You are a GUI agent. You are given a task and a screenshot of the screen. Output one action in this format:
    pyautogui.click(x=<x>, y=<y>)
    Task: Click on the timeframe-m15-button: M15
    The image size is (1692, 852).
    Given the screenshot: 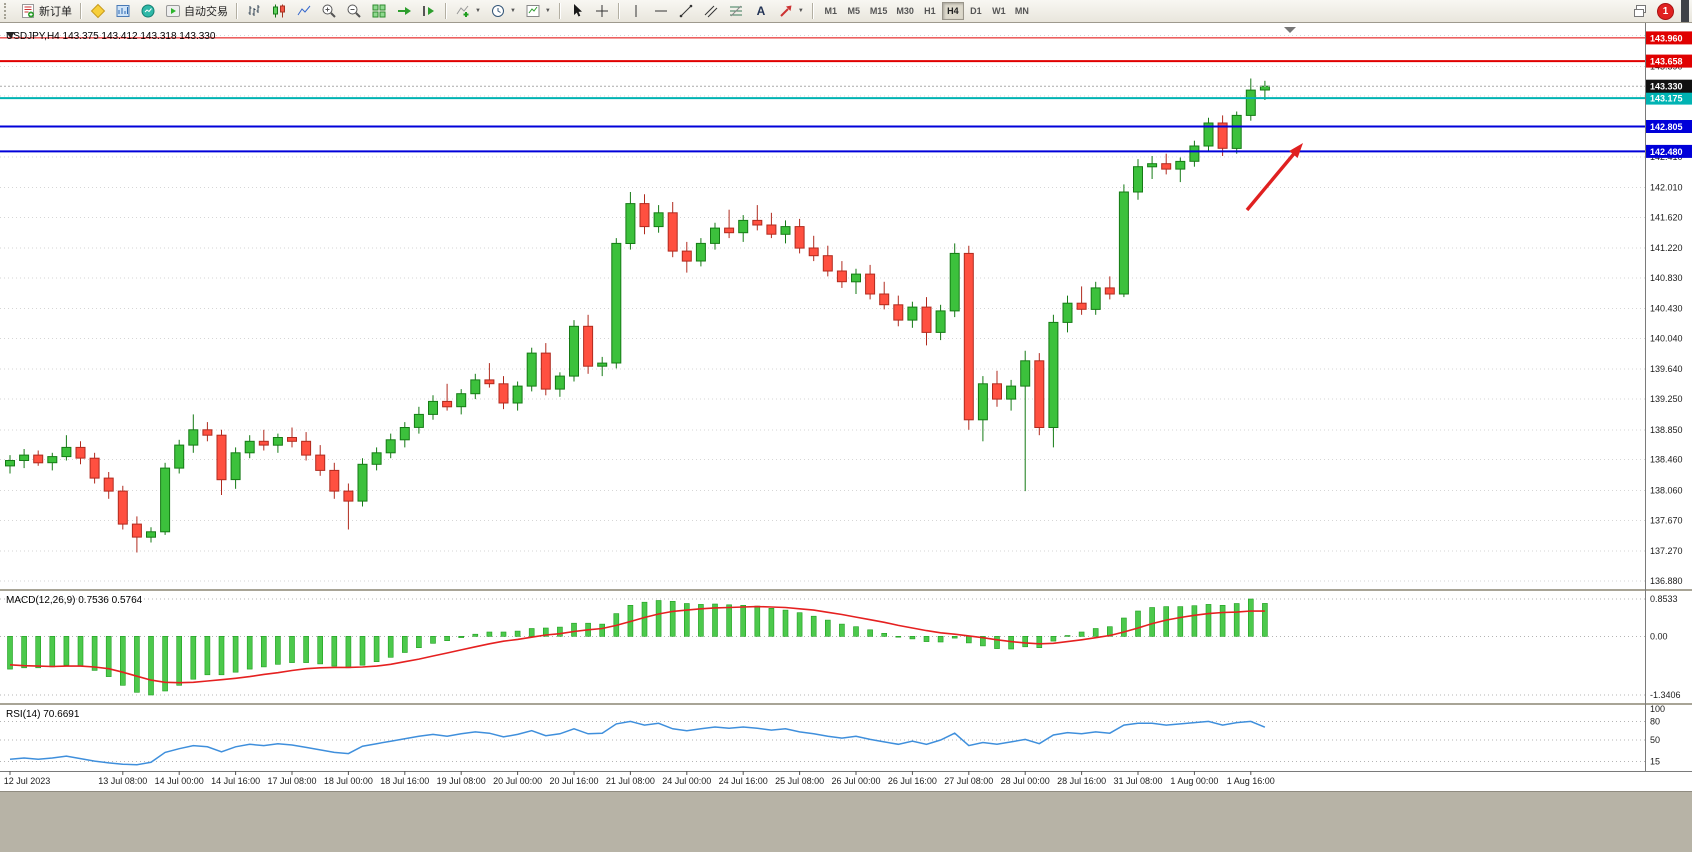 What is the action you would take?
    pyautogui.click(x=879, y=11)
    